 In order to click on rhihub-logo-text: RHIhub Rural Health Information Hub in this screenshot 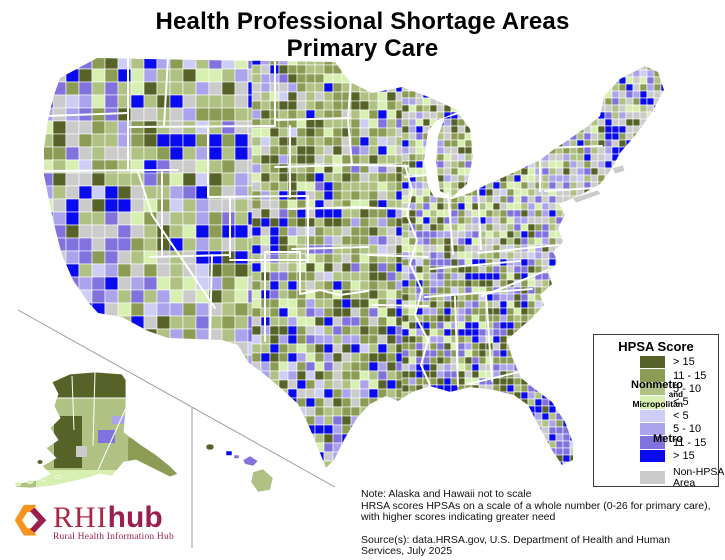, I will do `click(113, 522)`.